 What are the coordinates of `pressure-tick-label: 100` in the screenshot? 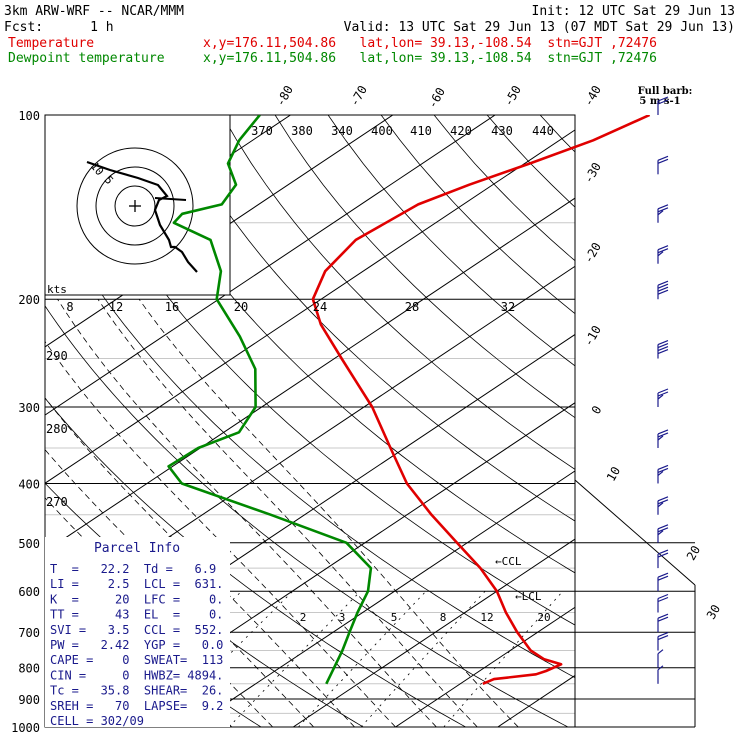 It's located at (29, 116).